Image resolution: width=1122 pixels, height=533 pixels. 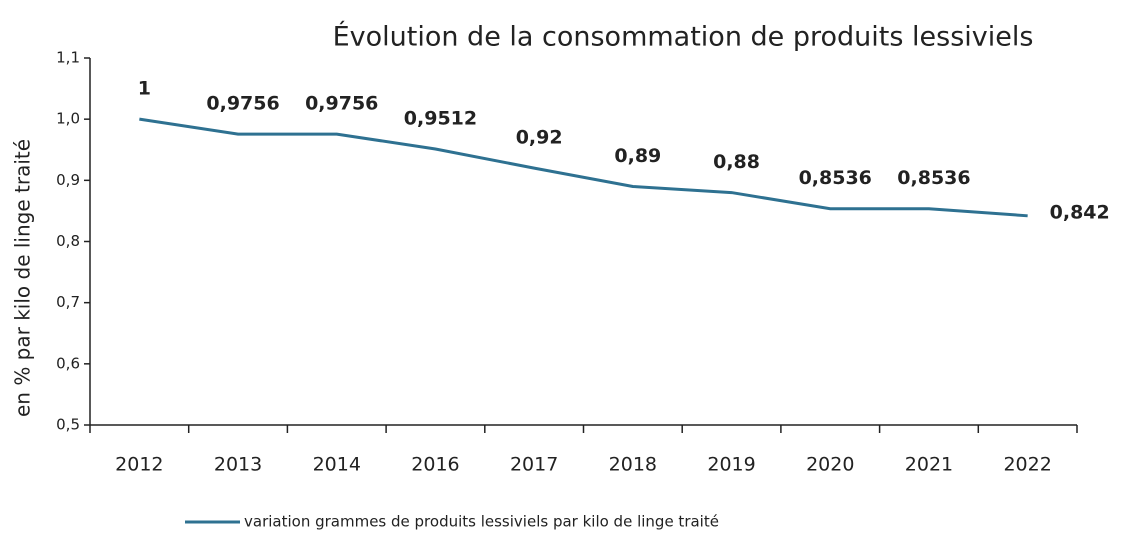 I want to click on x-tick-label: 2020, so click(x=830, y=465).